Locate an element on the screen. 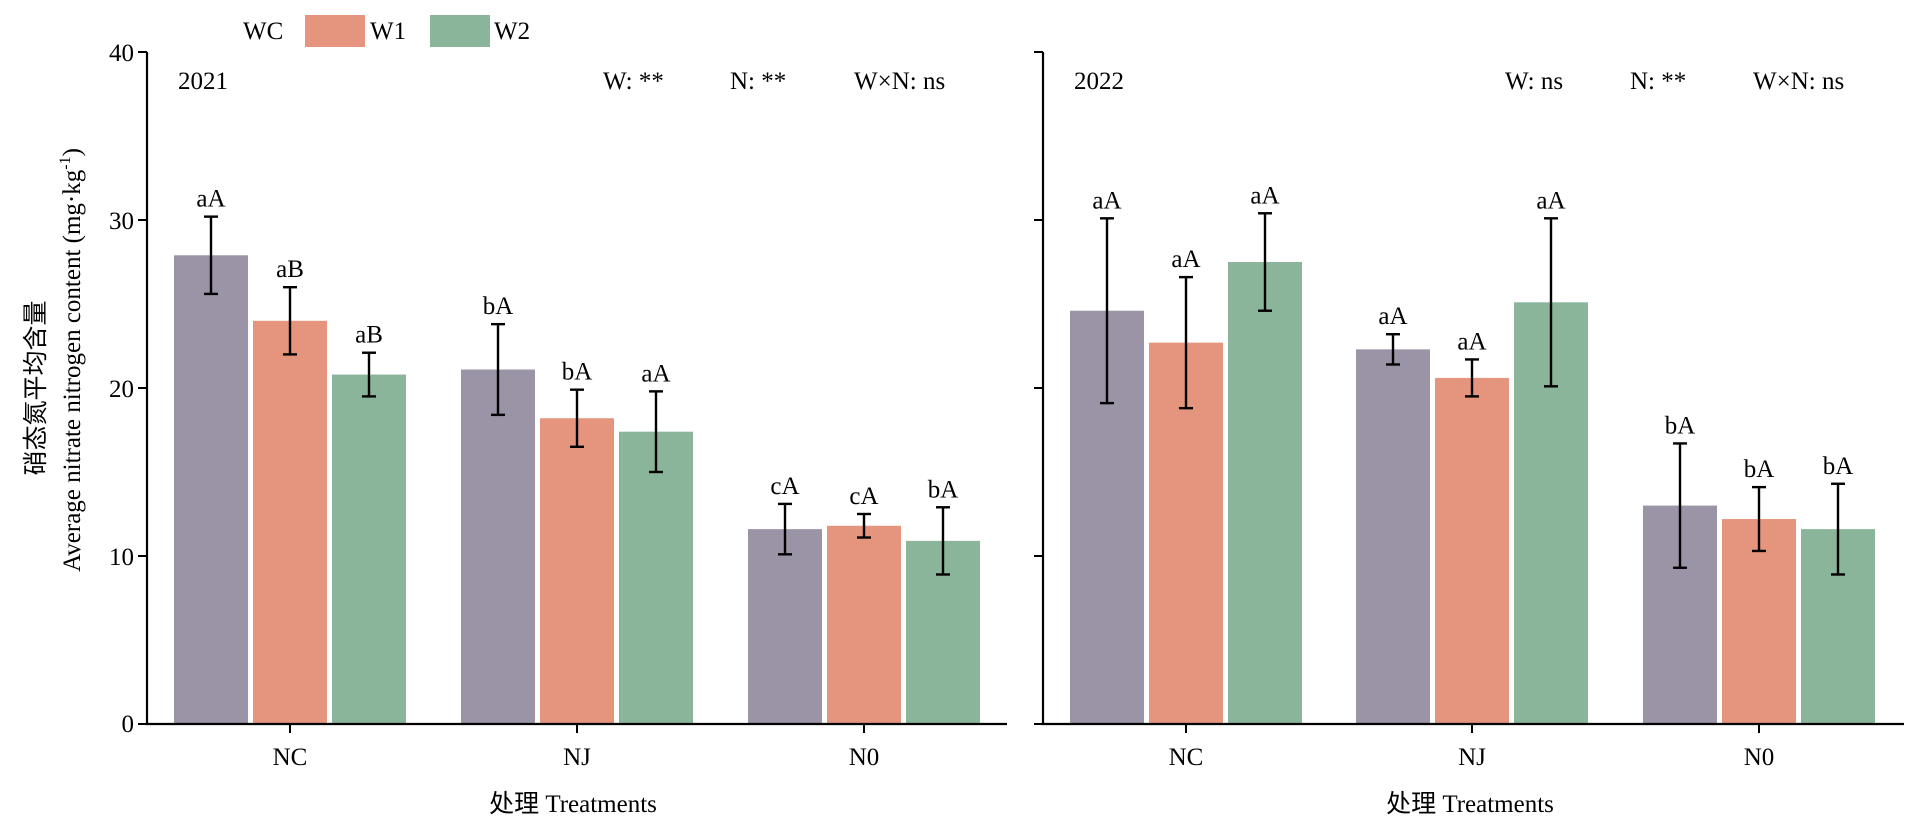 The height and width of the screenshot is (838, 1917). panel-year-label: 2022 is located at coordinates (1099, 81).